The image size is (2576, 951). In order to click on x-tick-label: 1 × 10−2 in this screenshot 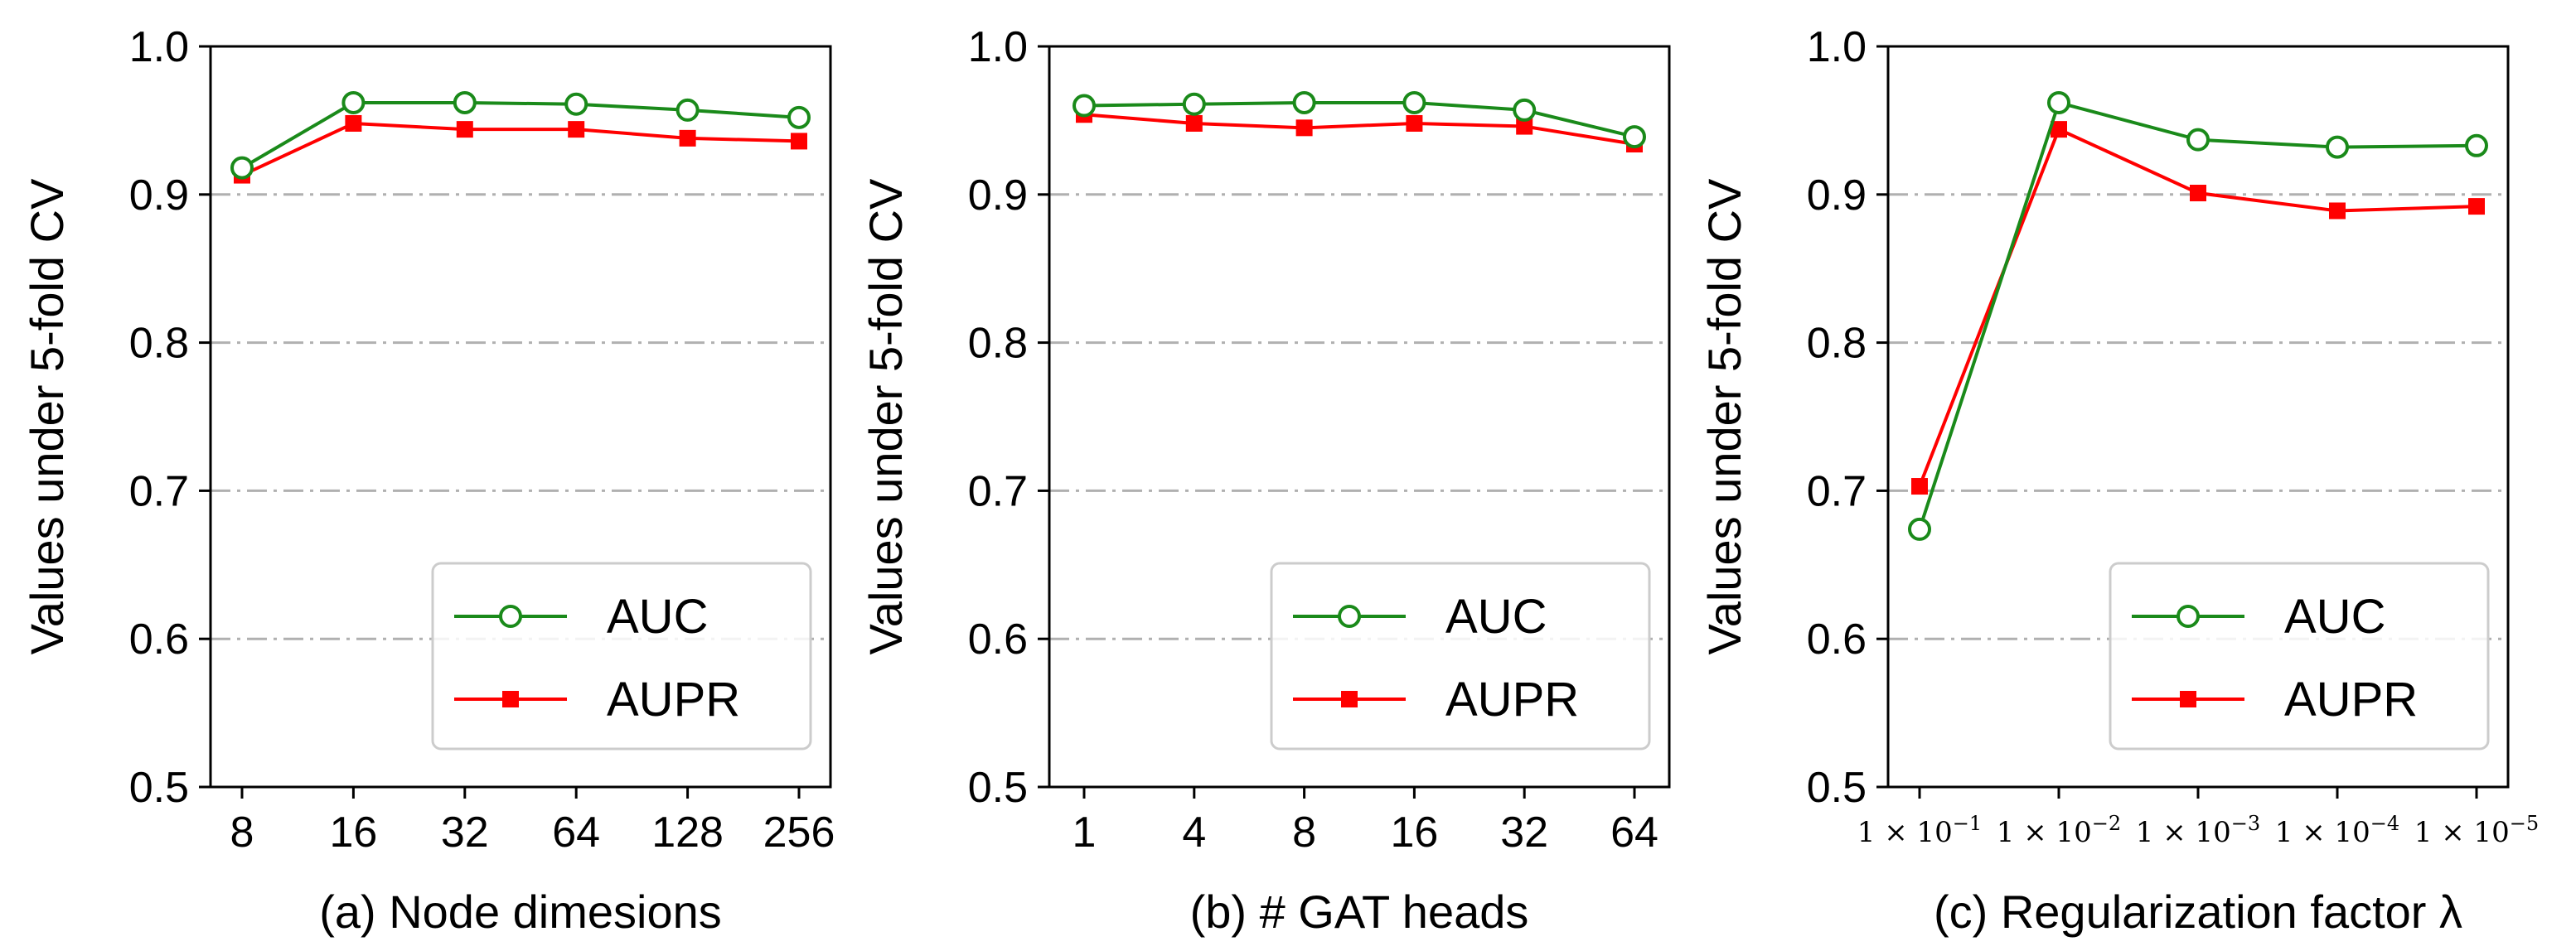, I will do `click(2059, 830)`.